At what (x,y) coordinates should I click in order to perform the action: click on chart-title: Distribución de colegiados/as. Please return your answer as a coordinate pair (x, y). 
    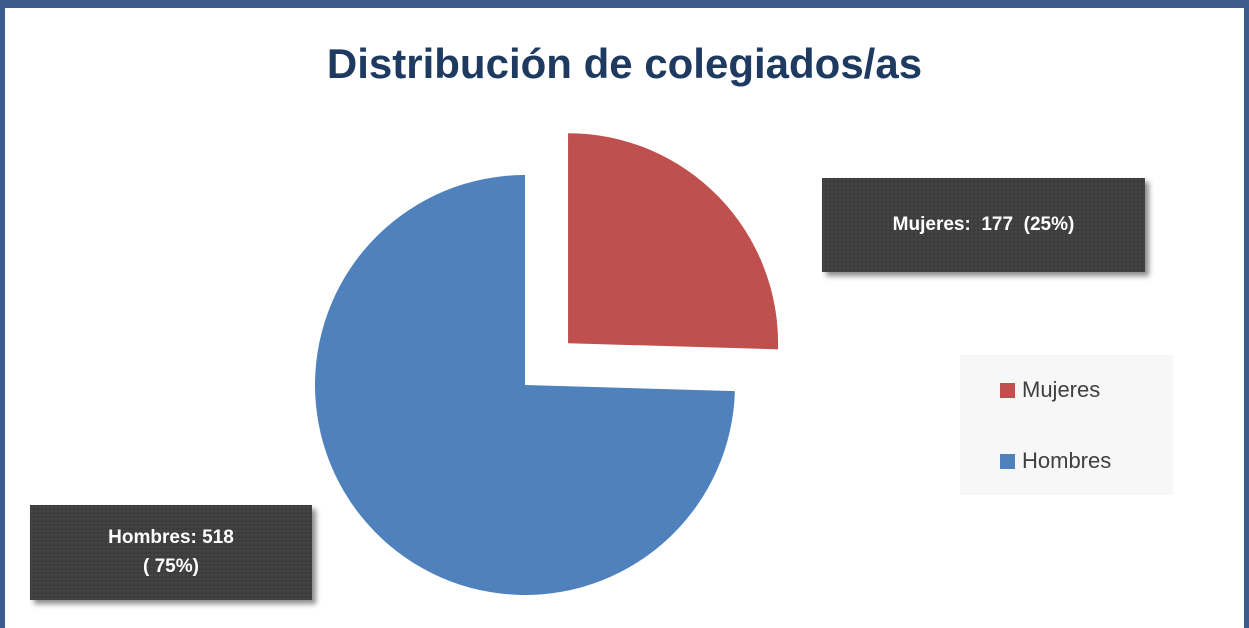
    Looking at the image, I should click on (624, 63).